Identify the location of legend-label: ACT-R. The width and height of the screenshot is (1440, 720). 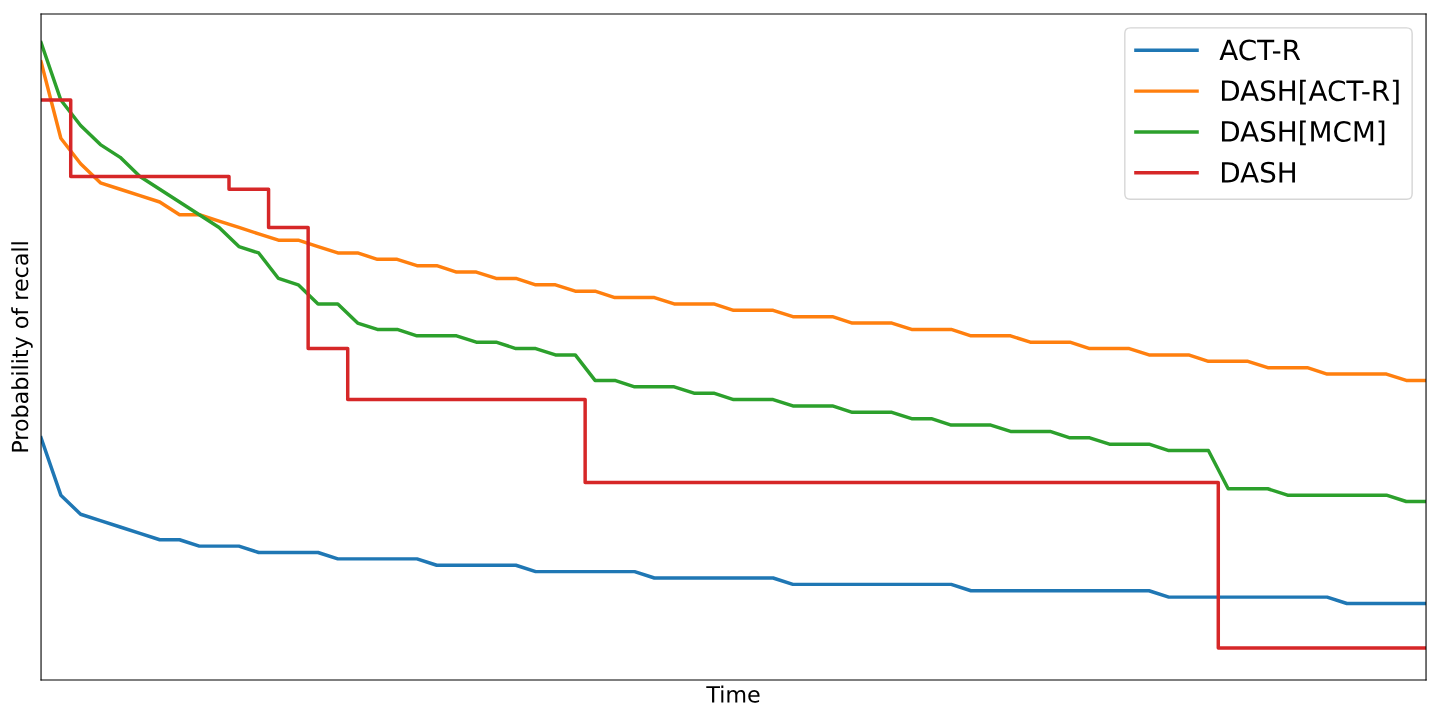
(1260, 50).